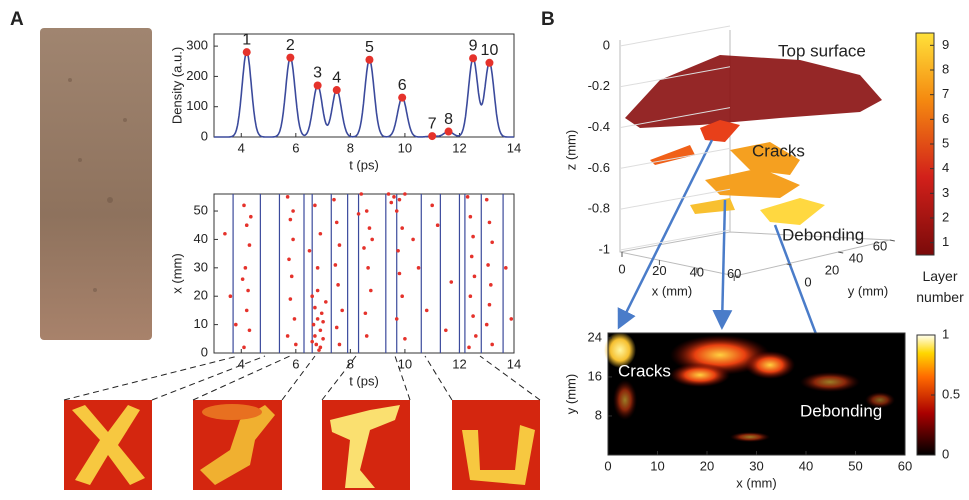 This screenshot has width=969, height=500. What do you see at coordinates (598, 414) in the screenshot?
I see `y-tick-label: 8` at bounding box center [598, 414].